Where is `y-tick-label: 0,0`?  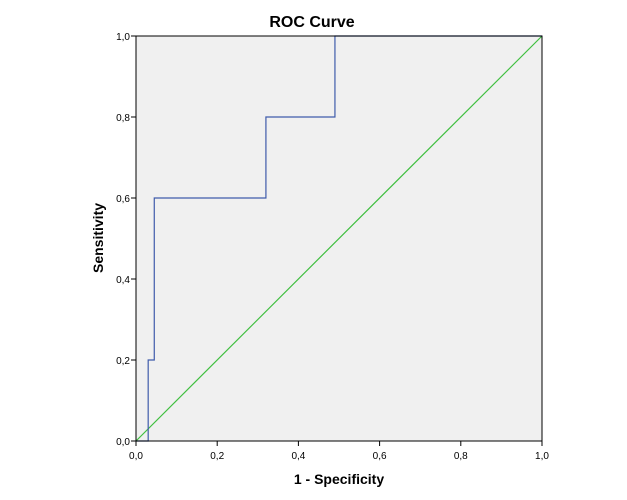 y-tick-label: 0,0 is located at coordinates (123, 442).